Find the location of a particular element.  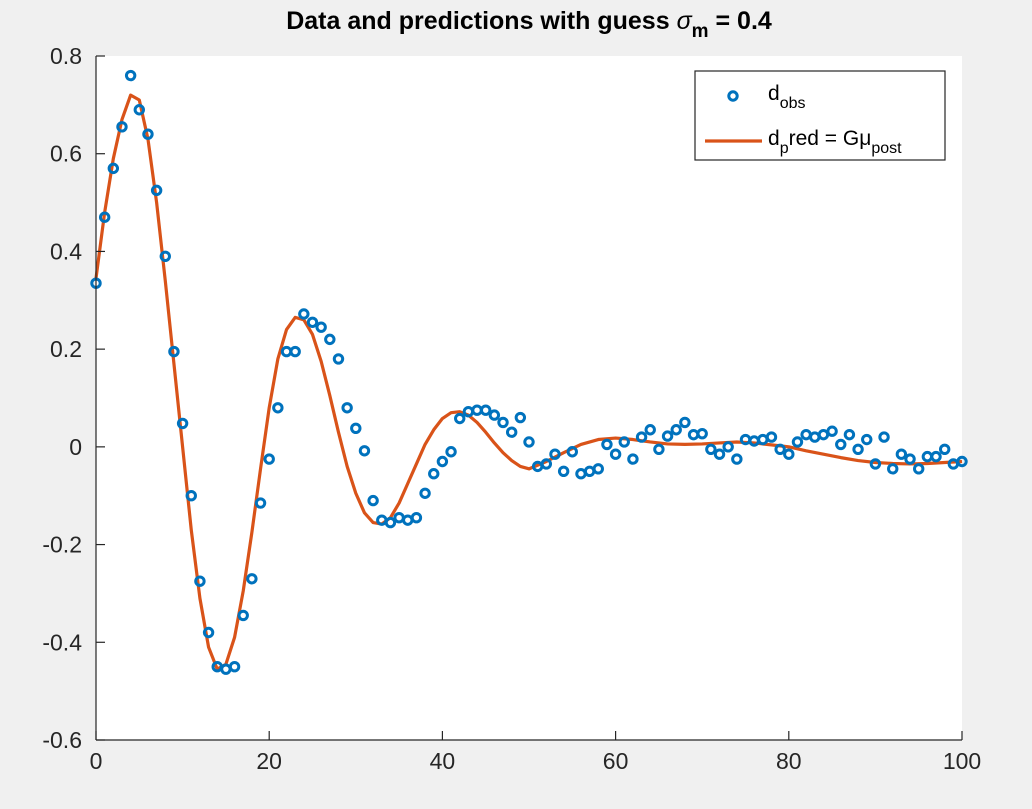

legend-label-predicted-sub: p is located at coordinates (784, 148).